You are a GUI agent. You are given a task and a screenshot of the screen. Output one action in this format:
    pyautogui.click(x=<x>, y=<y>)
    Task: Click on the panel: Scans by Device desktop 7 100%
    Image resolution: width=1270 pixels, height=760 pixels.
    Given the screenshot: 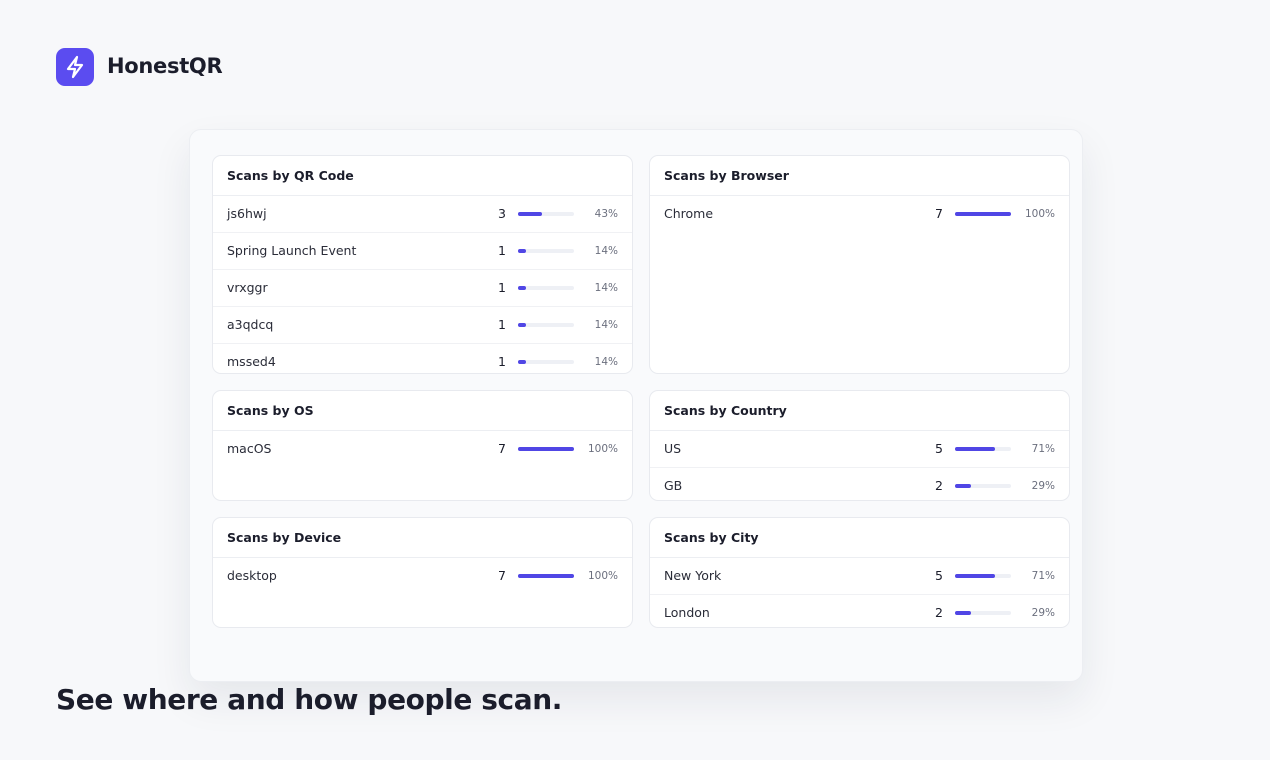 What is the action you would take?
    pyautogui.click(x=422, y=572)
    